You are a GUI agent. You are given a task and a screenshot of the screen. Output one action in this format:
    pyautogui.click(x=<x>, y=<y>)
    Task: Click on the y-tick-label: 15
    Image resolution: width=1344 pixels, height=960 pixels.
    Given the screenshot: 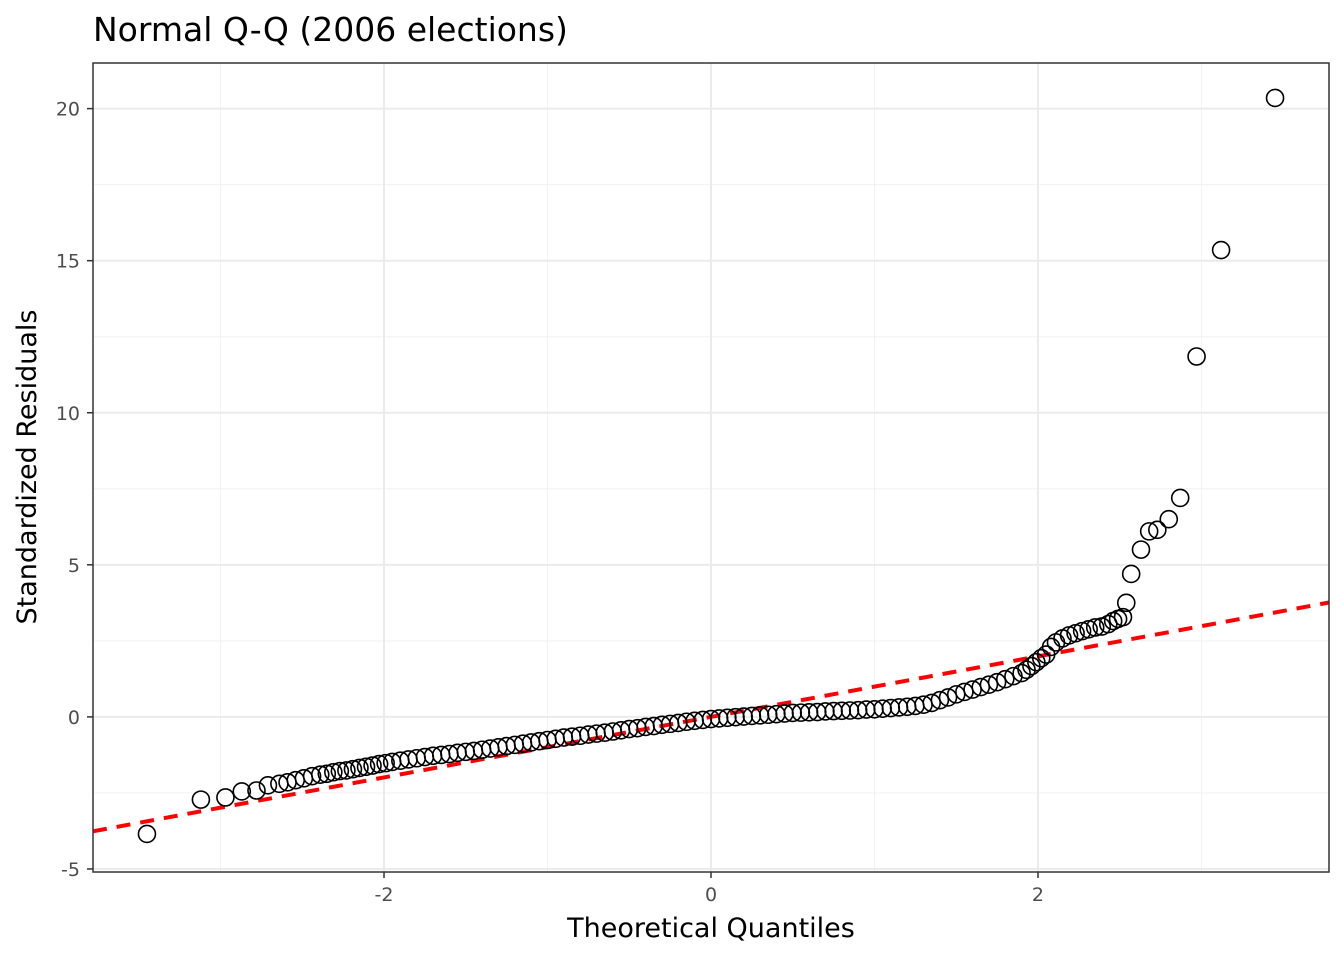 What is the action you would take?
    pyautogui.click(x=68, y=262)
    